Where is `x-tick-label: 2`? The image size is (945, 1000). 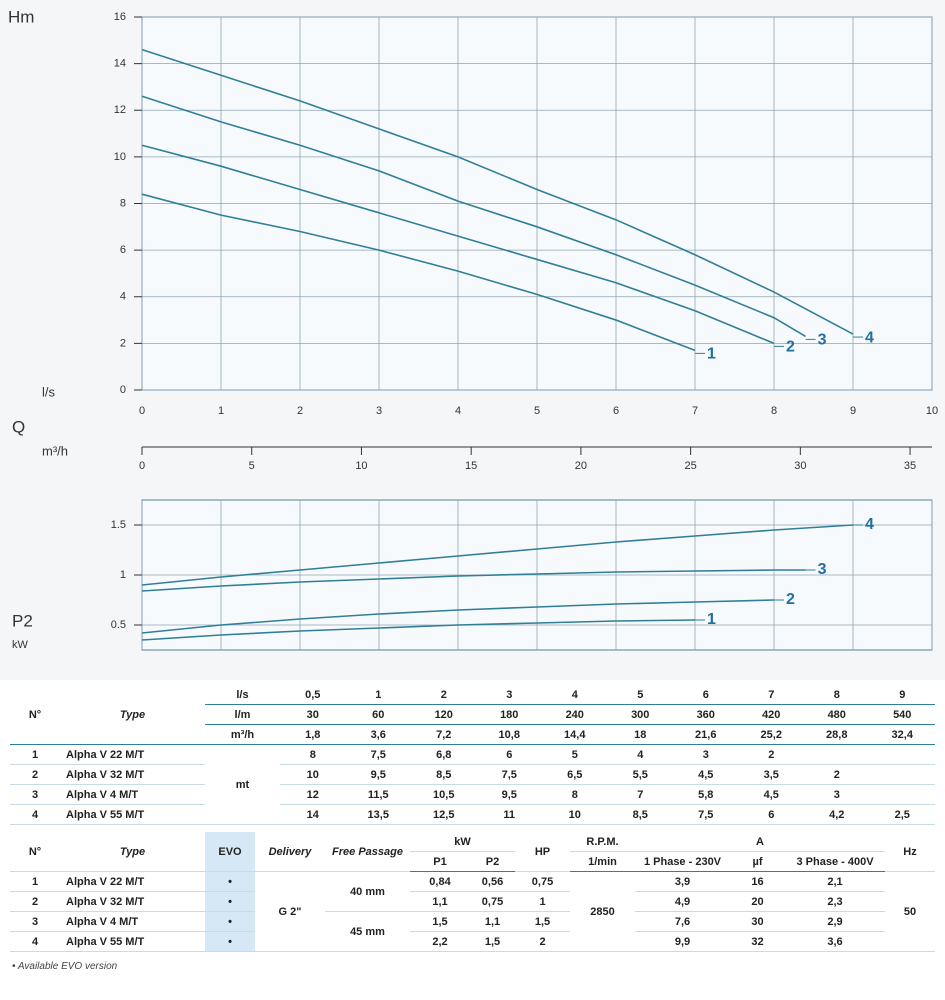 x-tick-label: 2 is located at coordinates (300, 411).